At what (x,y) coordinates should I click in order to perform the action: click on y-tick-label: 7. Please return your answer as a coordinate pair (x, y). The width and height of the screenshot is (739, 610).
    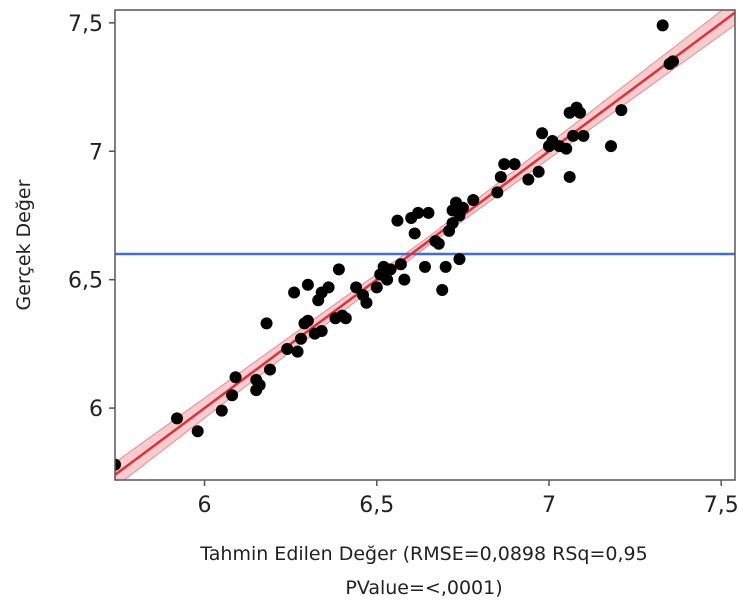
    Looking at the image, I should click on (96, 152).